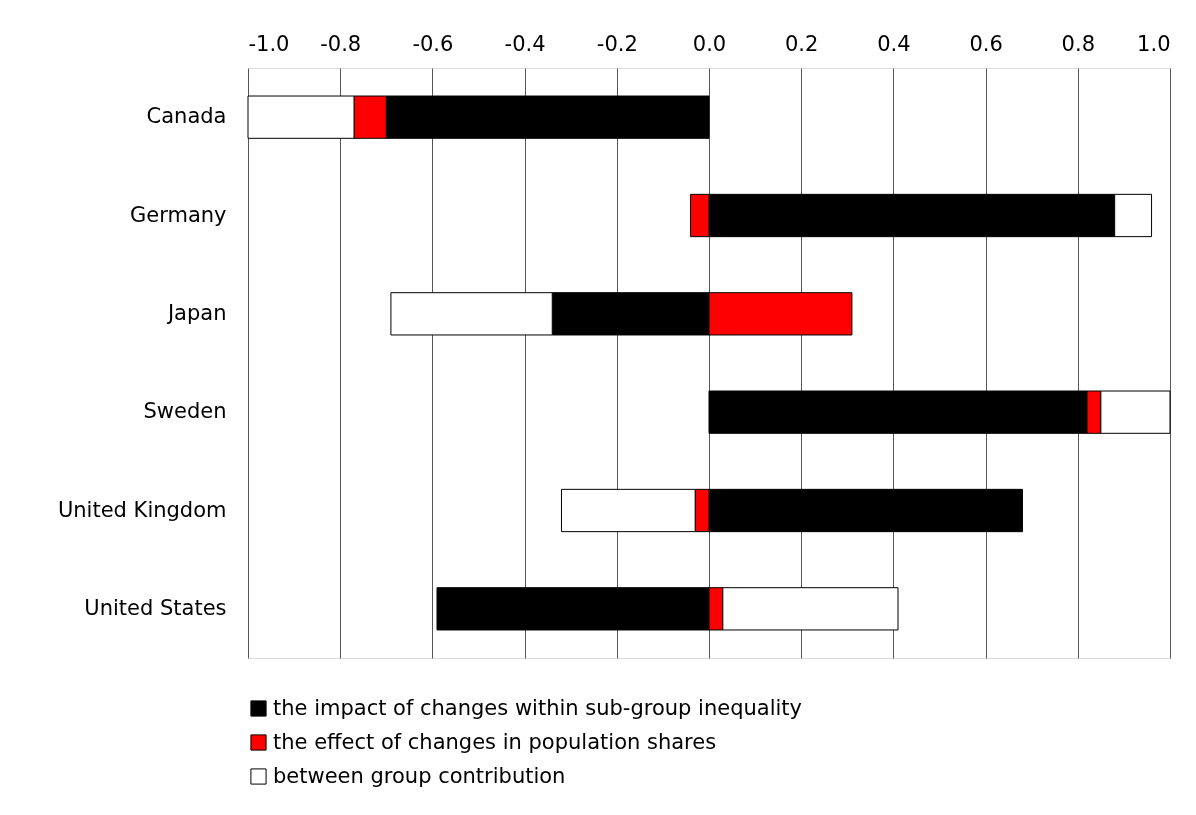 This screenshot has width=1196, height=815. I want to click on x-tick-label: -1.0, so click(269, 43).